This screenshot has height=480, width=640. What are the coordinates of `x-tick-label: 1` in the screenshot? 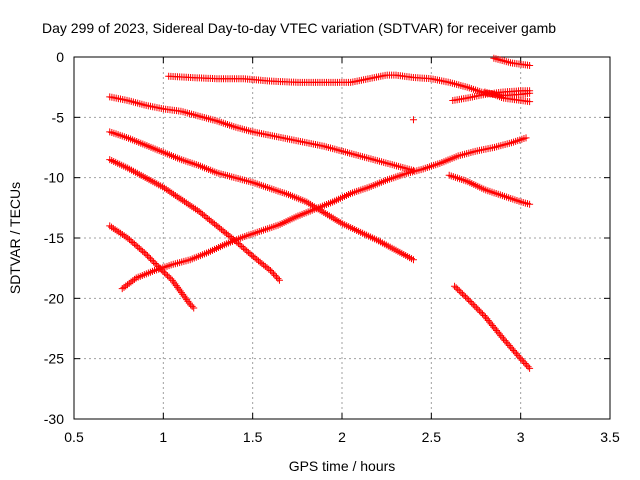 It's located at (163, 437).